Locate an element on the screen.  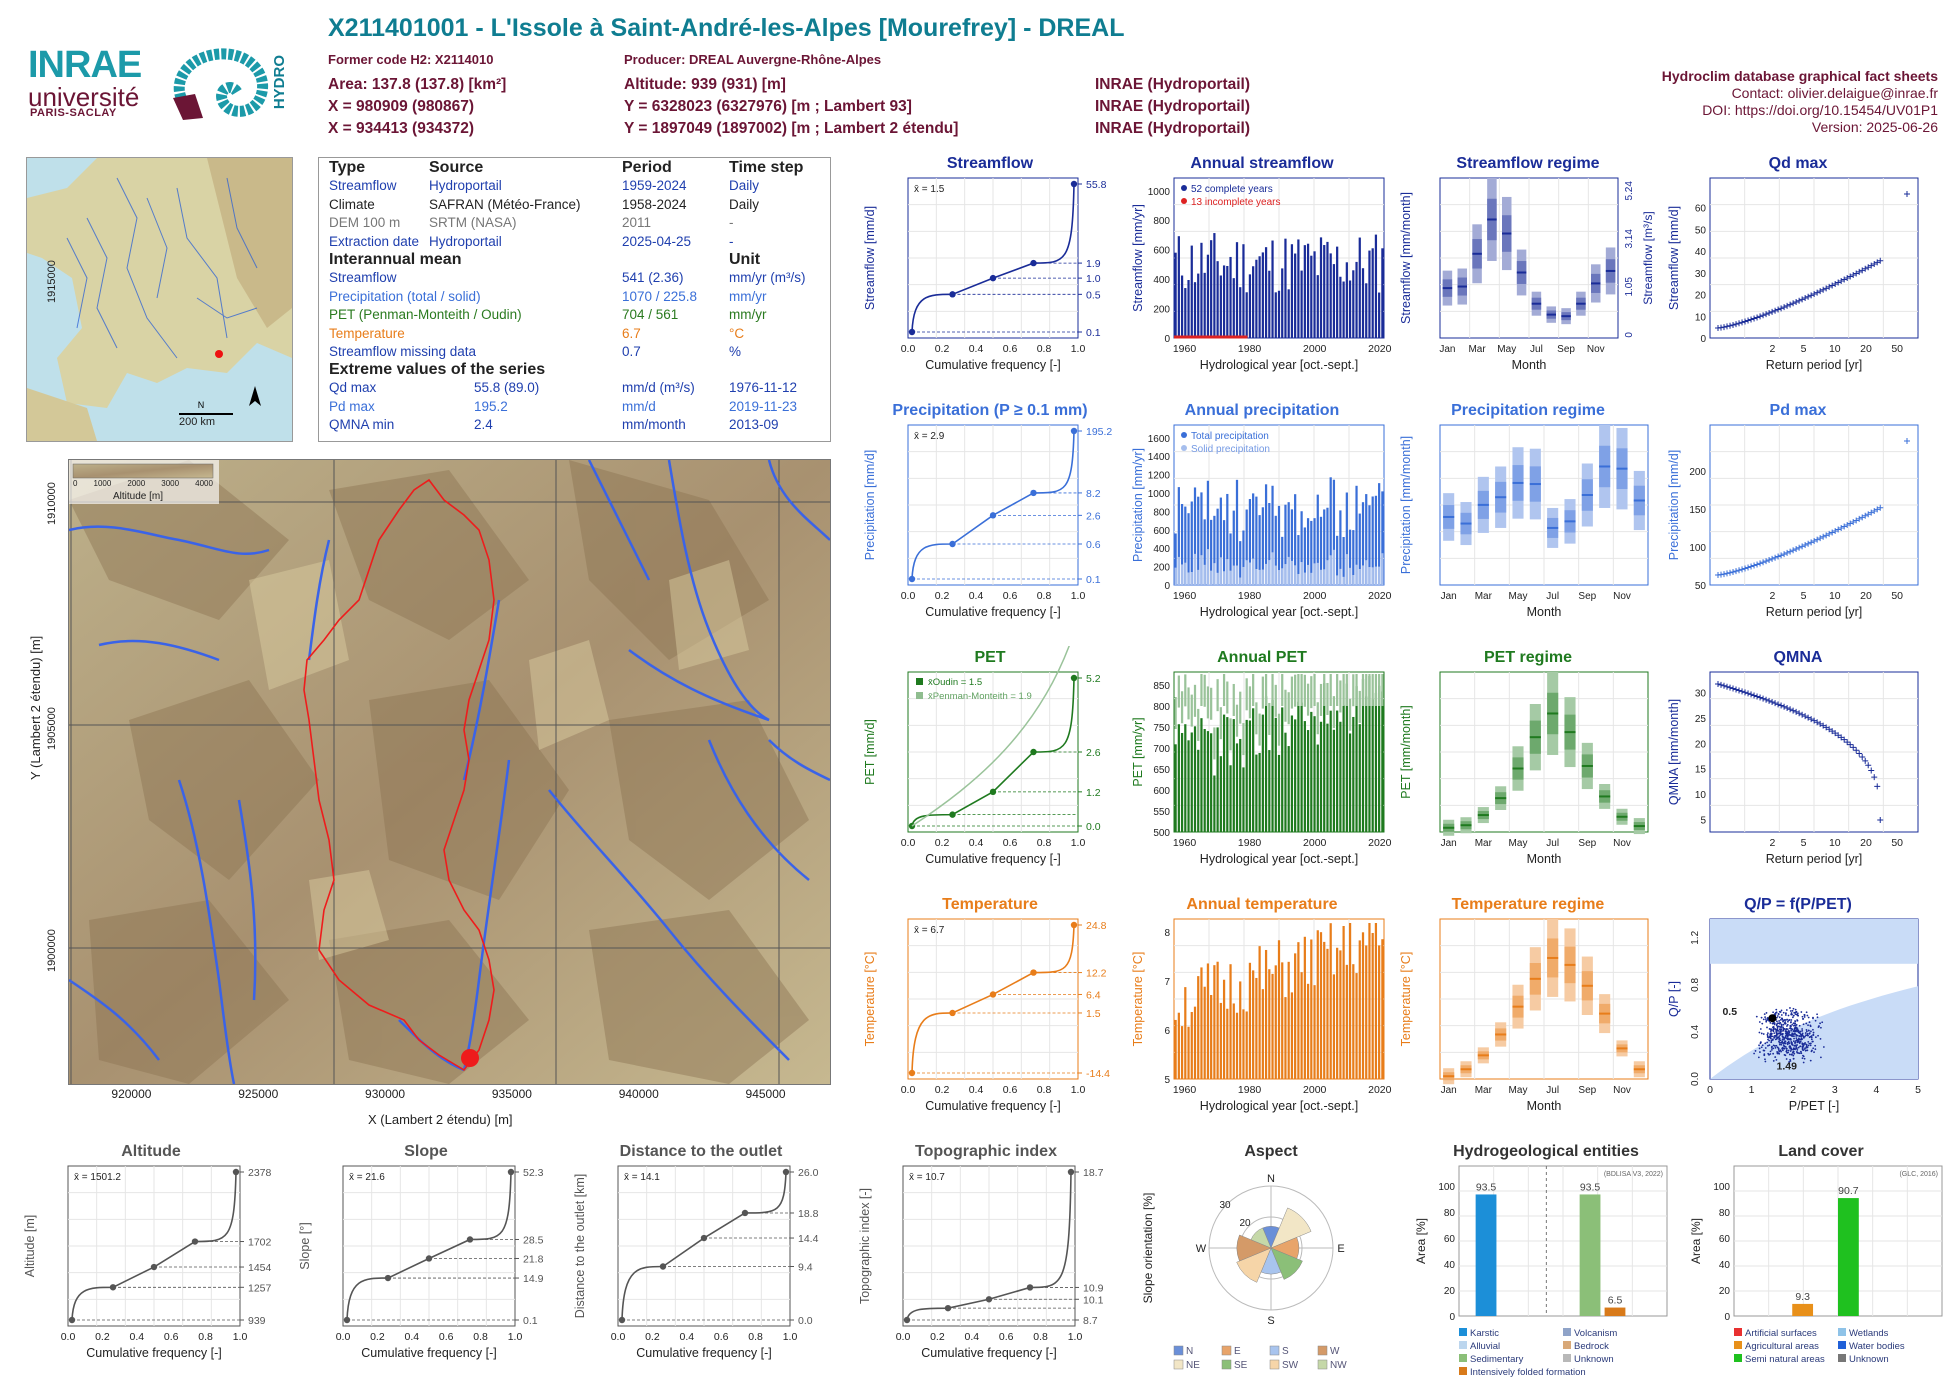
x-axis-label: Month is located at coordinates (1544, 612).